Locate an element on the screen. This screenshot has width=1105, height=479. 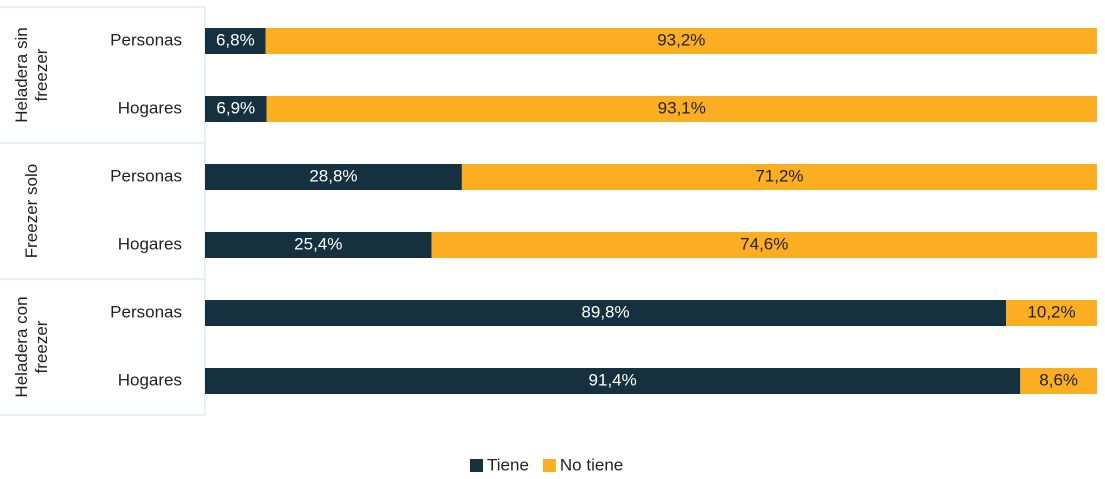
group-label: Heladera con freezer is located at coordinates (31, 347).